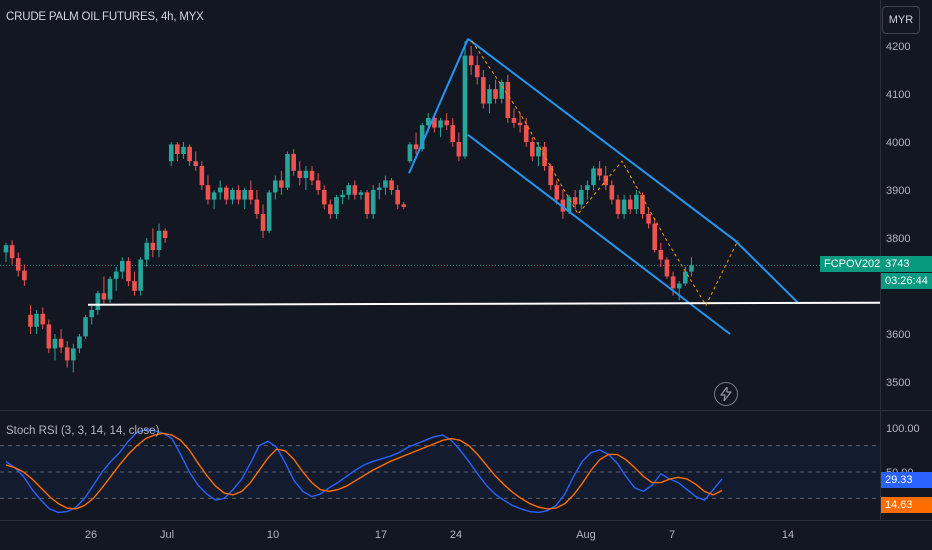 Image resolution: width=932 pixels, height=550 pixels. Describe the element at coordinates (898, 143) in the screenshot. I see `price-tick-label: 4000` at that location.